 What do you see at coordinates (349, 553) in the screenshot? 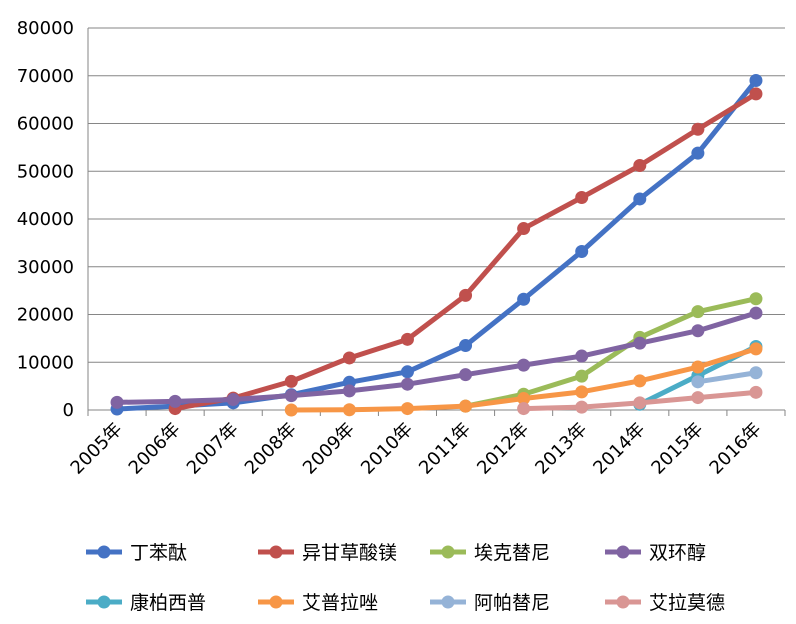
I see `legend-label: 异甘草酸镁` at bounding box center [349, 553].